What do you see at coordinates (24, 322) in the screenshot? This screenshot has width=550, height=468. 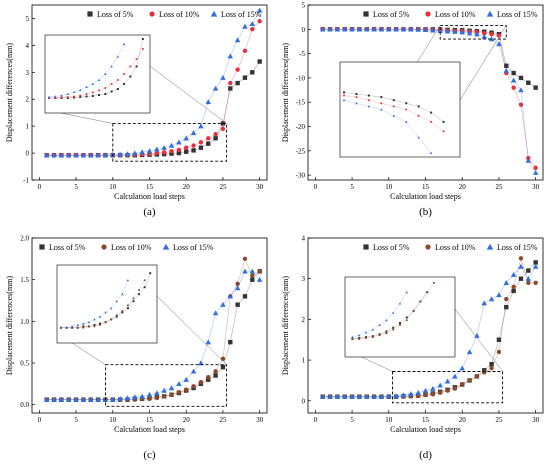 I see `y-tick-label: 1.0` at bounding box center [24, 322].